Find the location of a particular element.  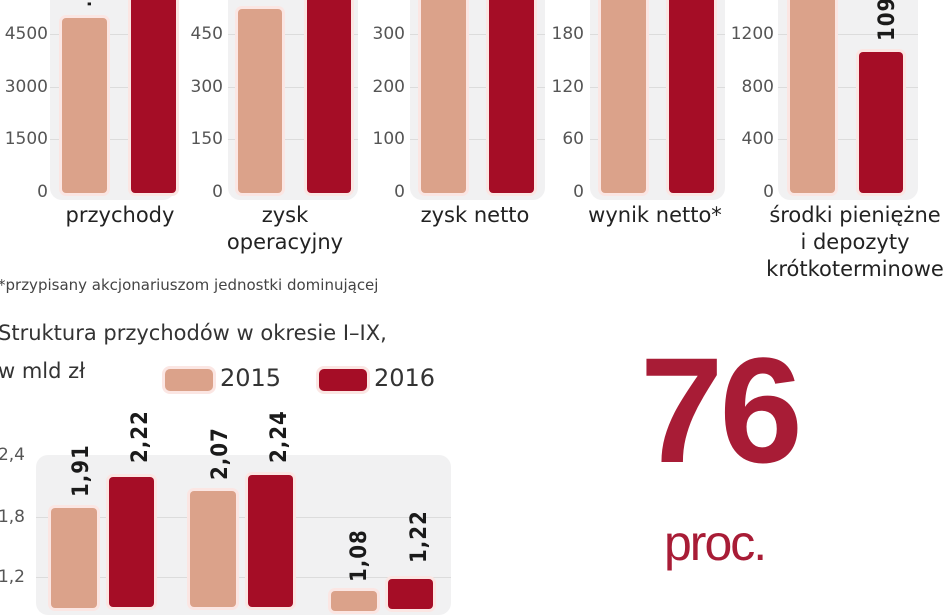

y-tick: 1200 is located at coordinates (752, 34).